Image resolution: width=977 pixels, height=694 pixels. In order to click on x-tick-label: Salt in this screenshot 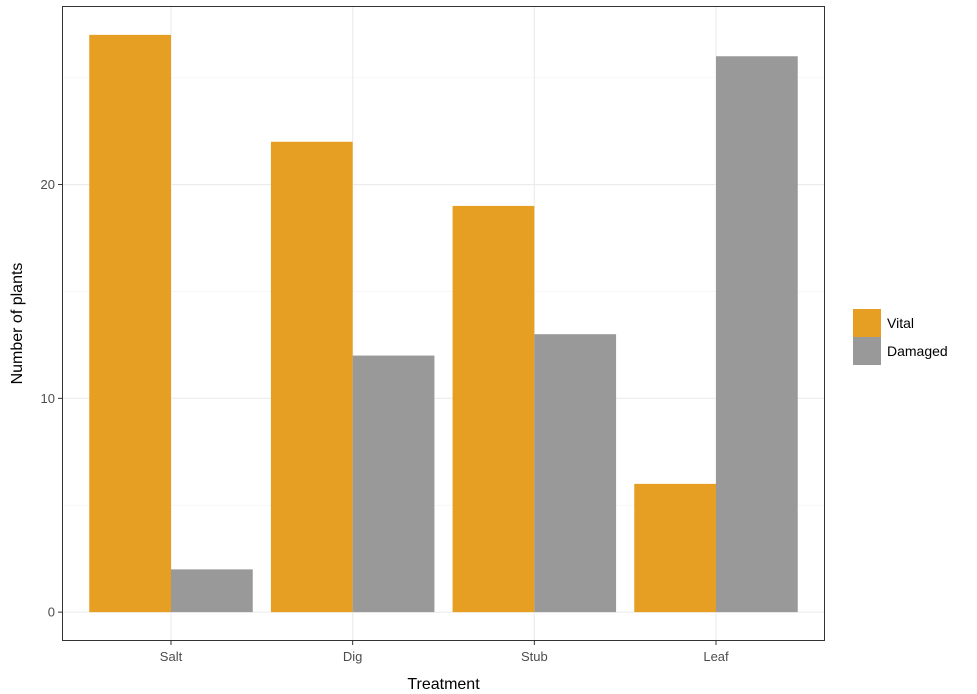, I will do `click(171, 656)`.